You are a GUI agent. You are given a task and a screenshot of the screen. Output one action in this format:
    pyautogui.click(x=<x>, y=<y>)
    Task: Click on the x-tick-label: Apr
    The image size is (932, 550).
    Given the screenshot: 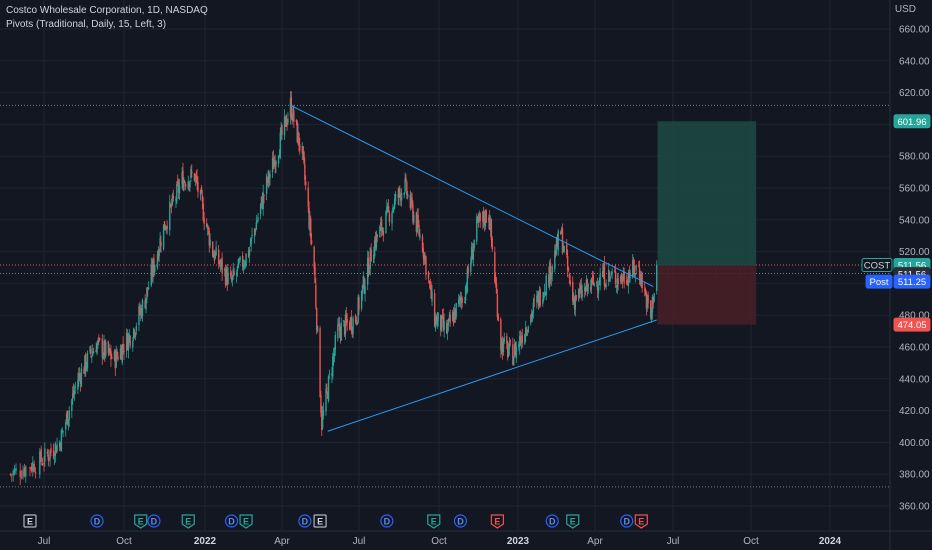 What is the action you would take?
    pyautogui.click(x=595, y=541)
    